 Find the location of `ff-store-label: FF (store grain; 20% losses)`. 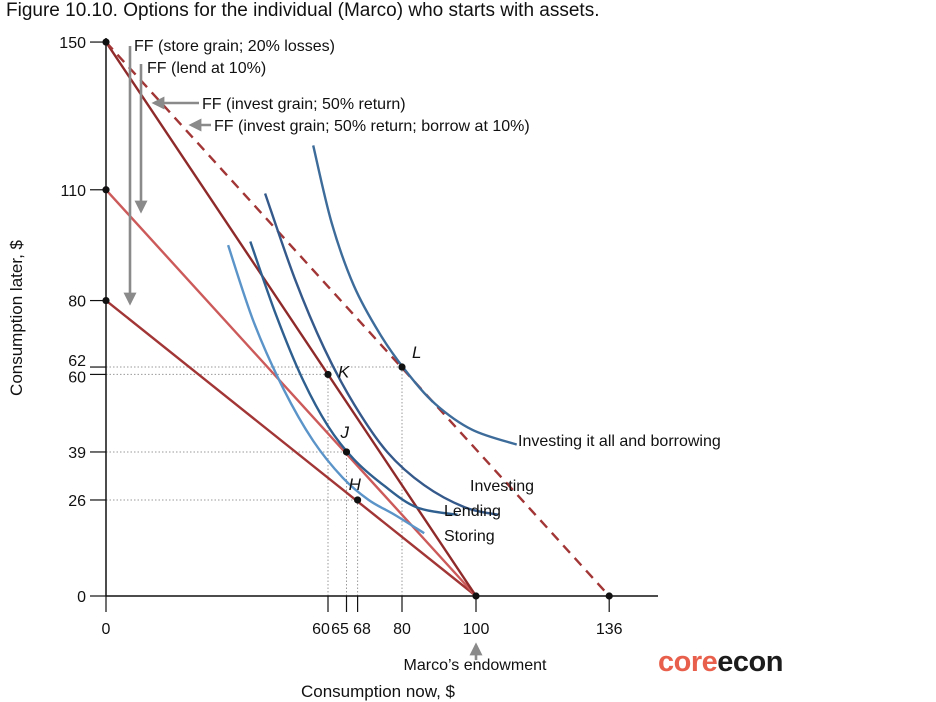

ff-store-label: FF (store grain; 20% losses) is located at coordinates (234, 46).